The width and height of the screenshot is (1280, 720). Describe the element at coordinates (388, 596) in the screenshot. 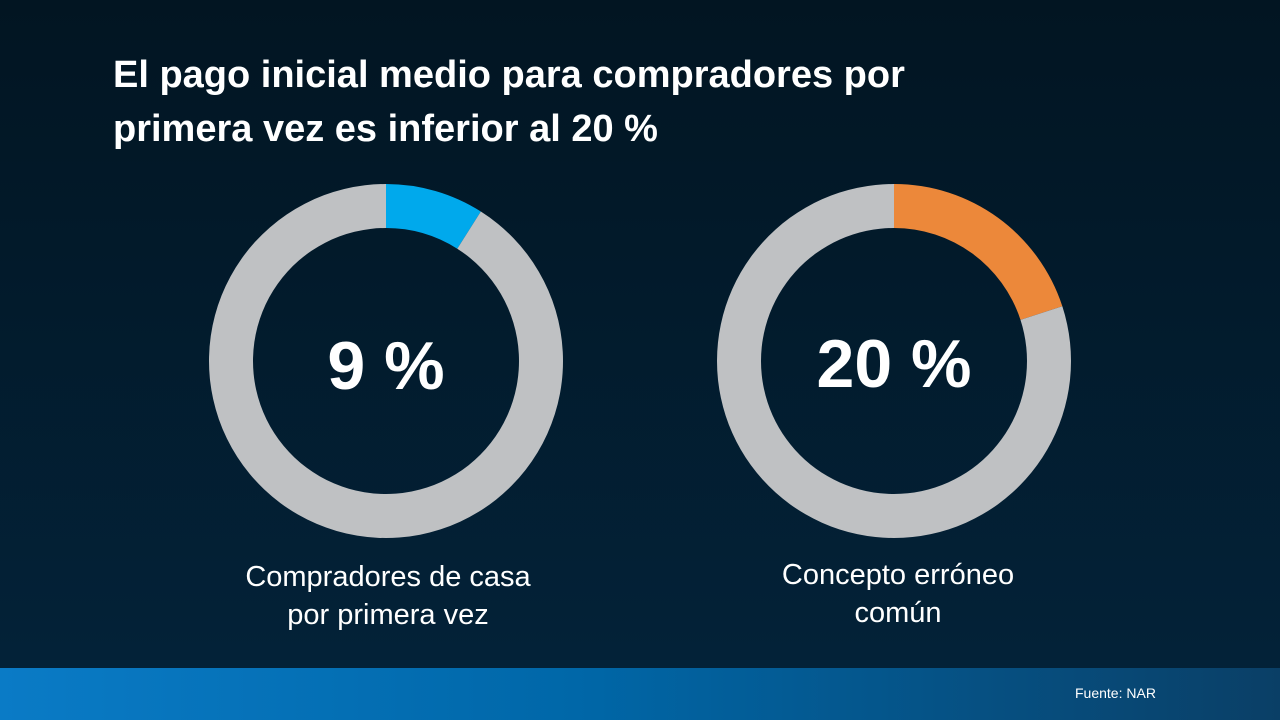

I see `donut-label-first-time-buyers: Compradores de casa por primera vez` at that location.